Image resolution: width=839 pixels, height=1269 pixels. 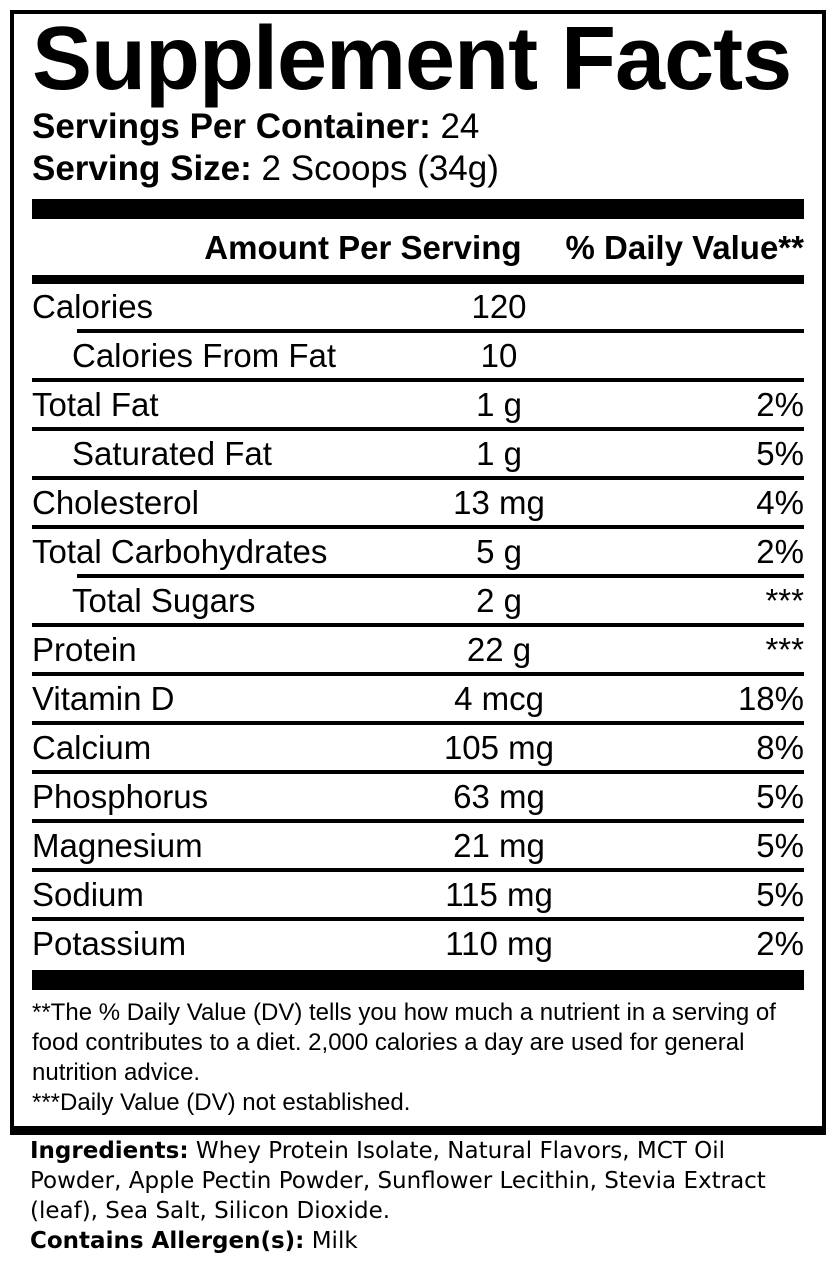 I want to click on nutrient-row: Total Sugars 2 g ***, so click(x=418, y=600).